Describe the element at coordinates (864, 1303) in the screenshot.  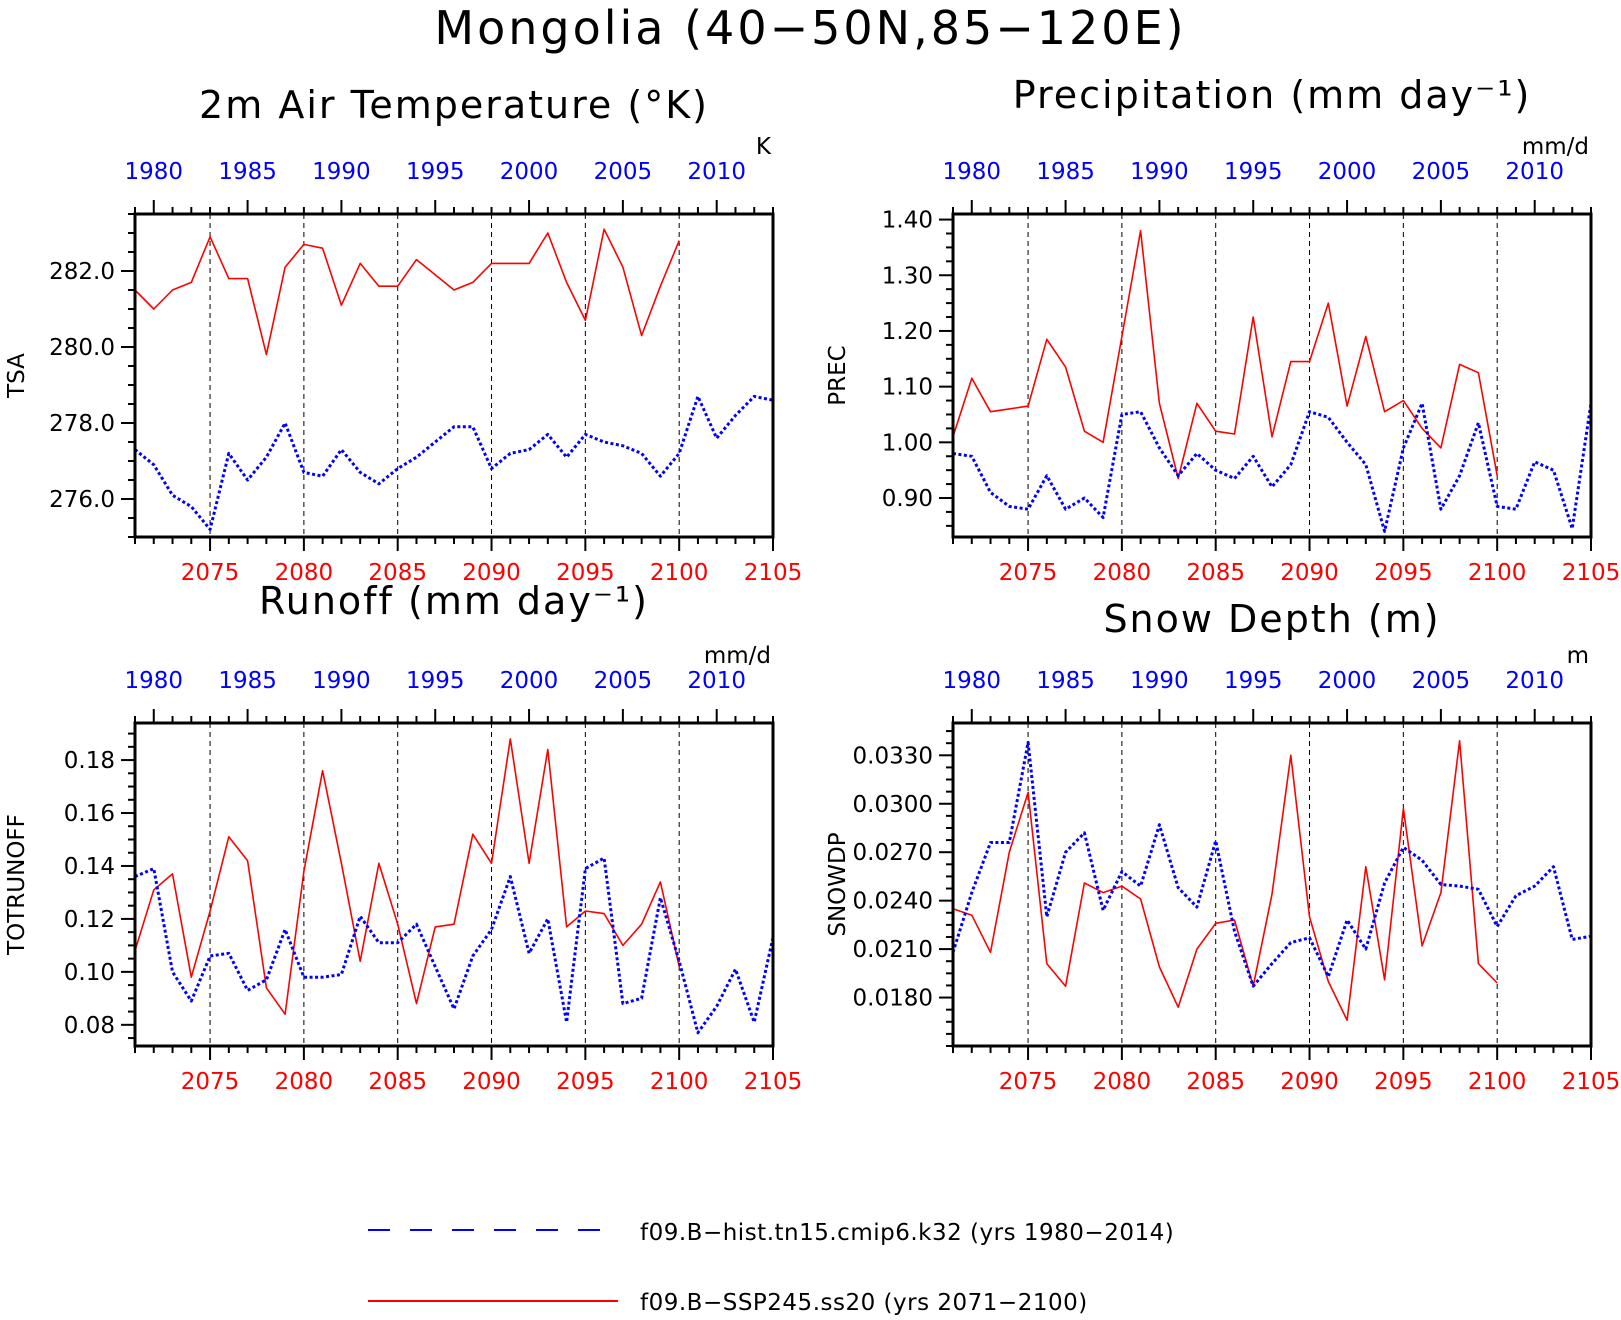
I see `legend-ssp-label: f09.B−SSP245.ss20 (yrs 2071−2100)` at that location.